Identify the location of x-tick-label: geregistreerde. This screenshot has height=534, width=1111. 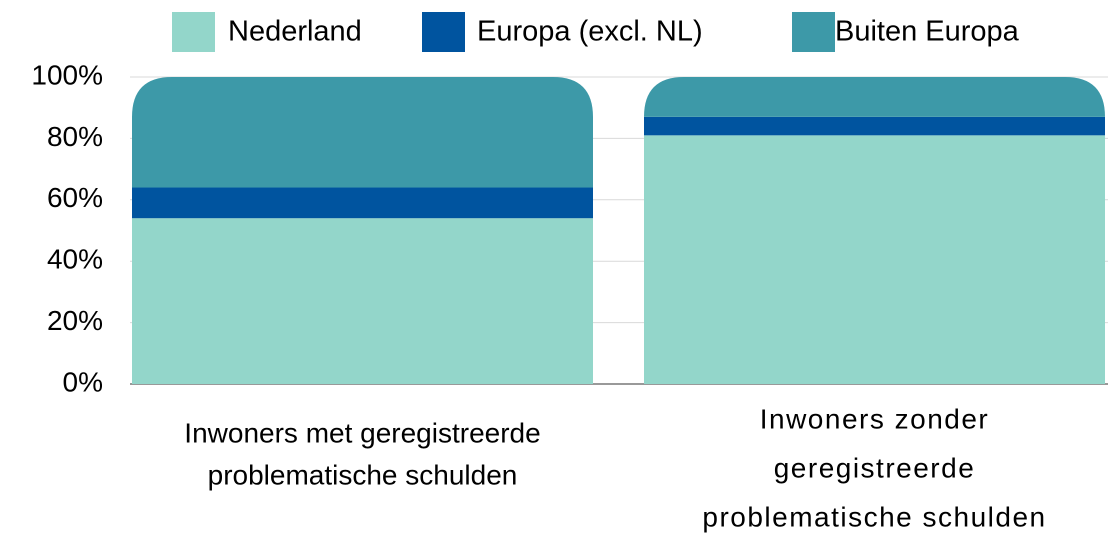
(875, 467).